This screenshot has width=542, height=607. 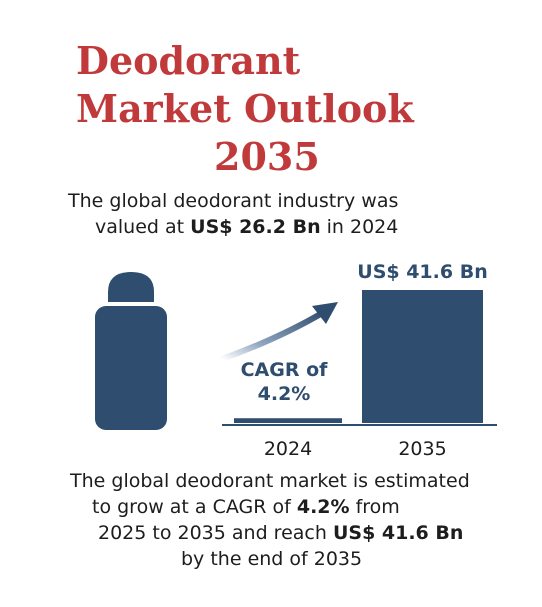 I want to click on cagr-annotation-line-1: CAGR of, so click(x=285, y=370).